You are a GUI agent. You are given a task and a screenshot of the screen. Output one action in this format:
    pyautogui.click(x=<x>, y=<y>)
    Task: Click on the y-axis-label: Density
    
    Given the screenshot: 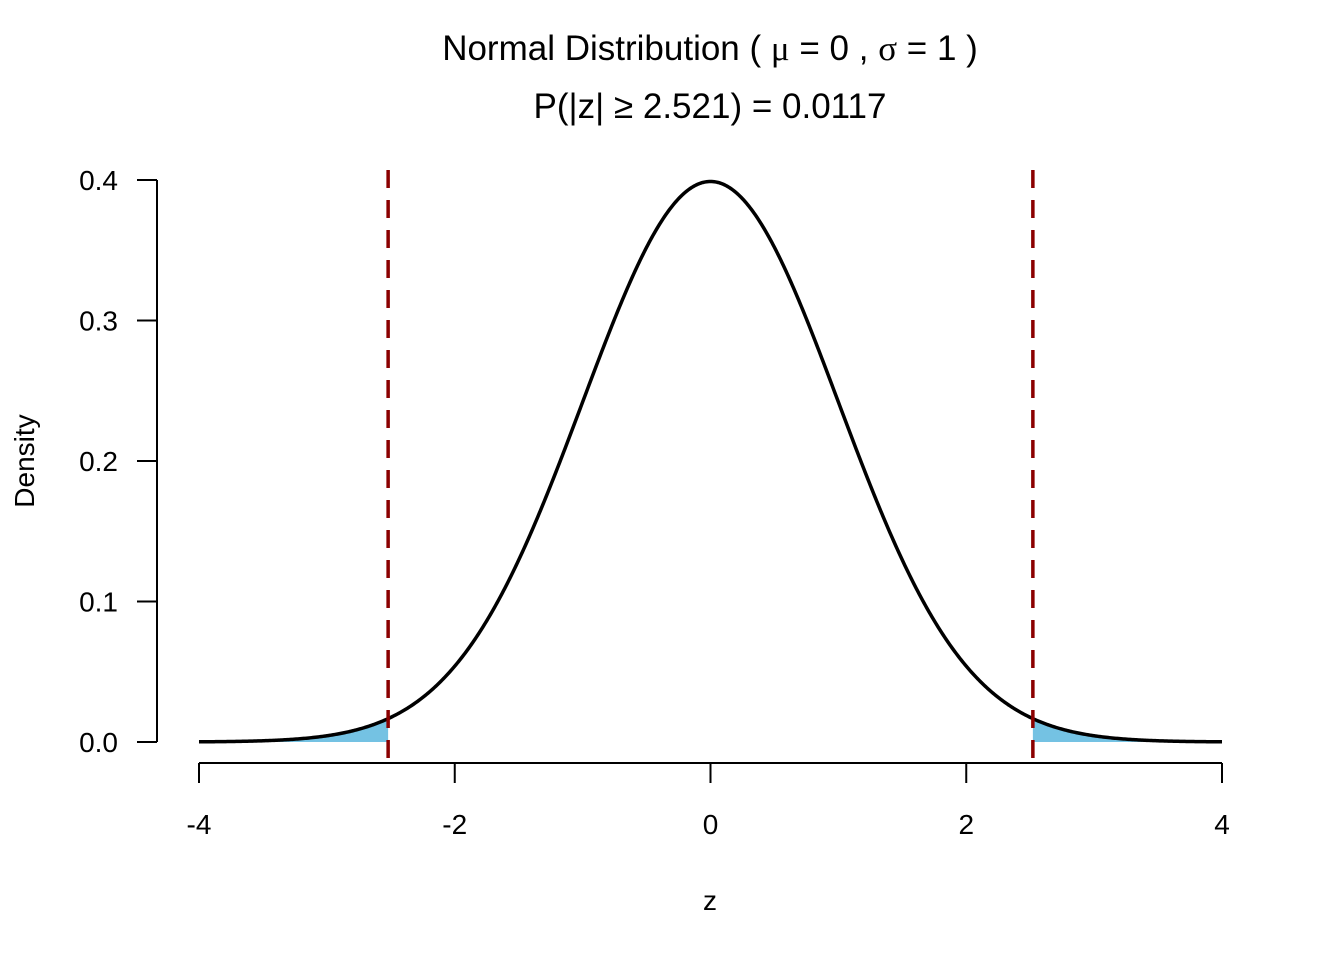 What is the action you would take?
    pyautogui.click(x=24, y=460)
    